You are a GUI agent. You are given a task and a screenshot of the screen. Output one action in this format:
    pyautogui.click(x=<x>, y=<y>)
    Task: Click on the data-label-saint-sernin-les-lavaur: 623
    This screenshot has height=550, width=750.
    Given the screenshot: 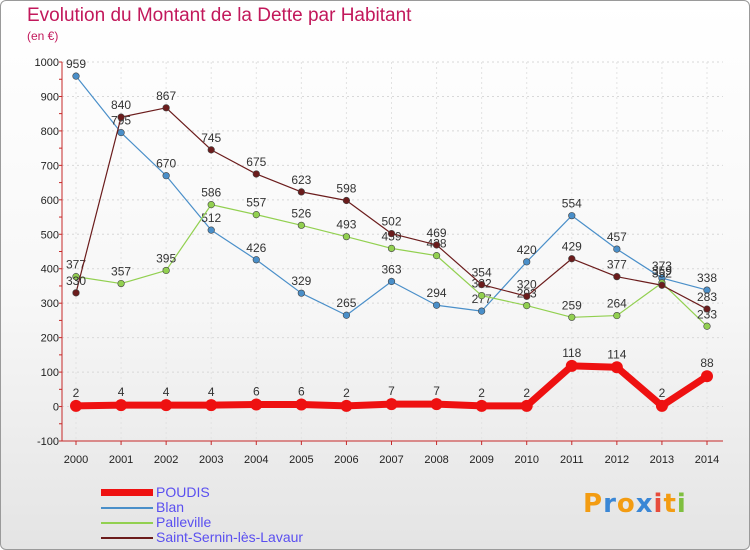 What is the action you would take?
    pyautogui.click(x=301, y=180)
    